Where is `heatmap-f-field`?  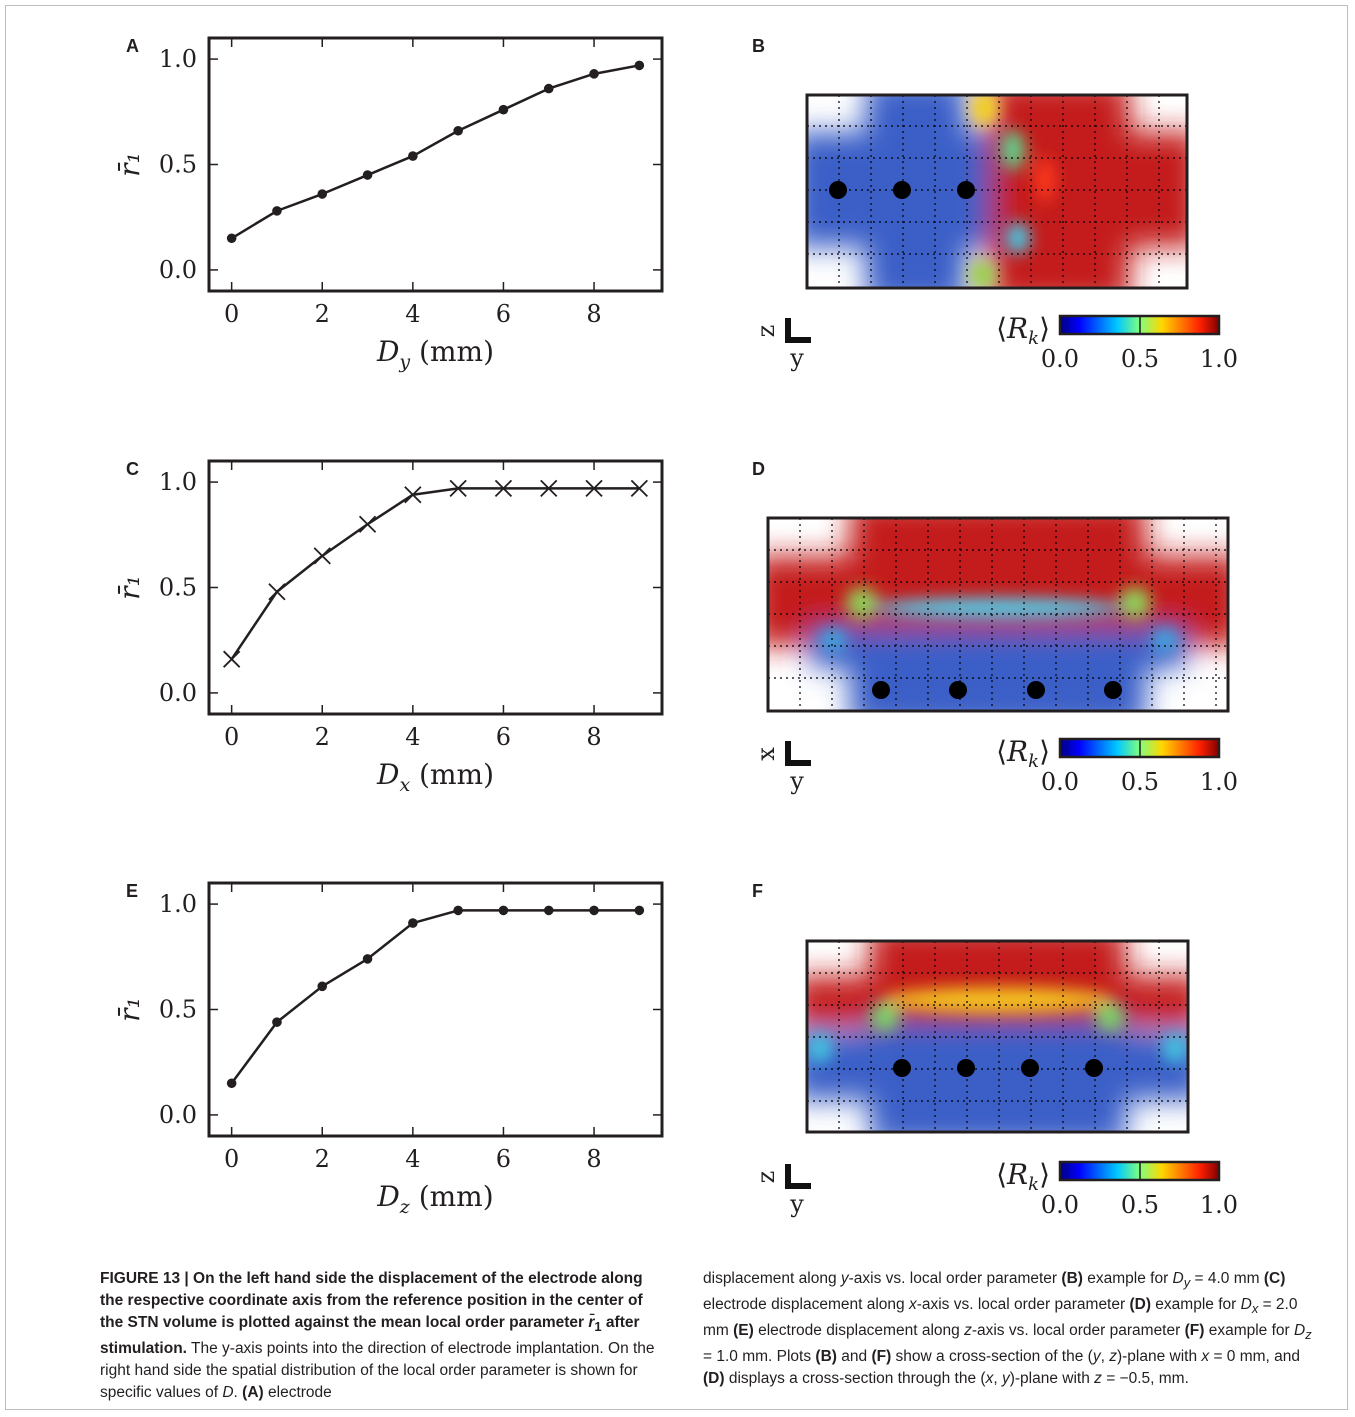
heatmap-f-field is located at coordinates (997, 1036).